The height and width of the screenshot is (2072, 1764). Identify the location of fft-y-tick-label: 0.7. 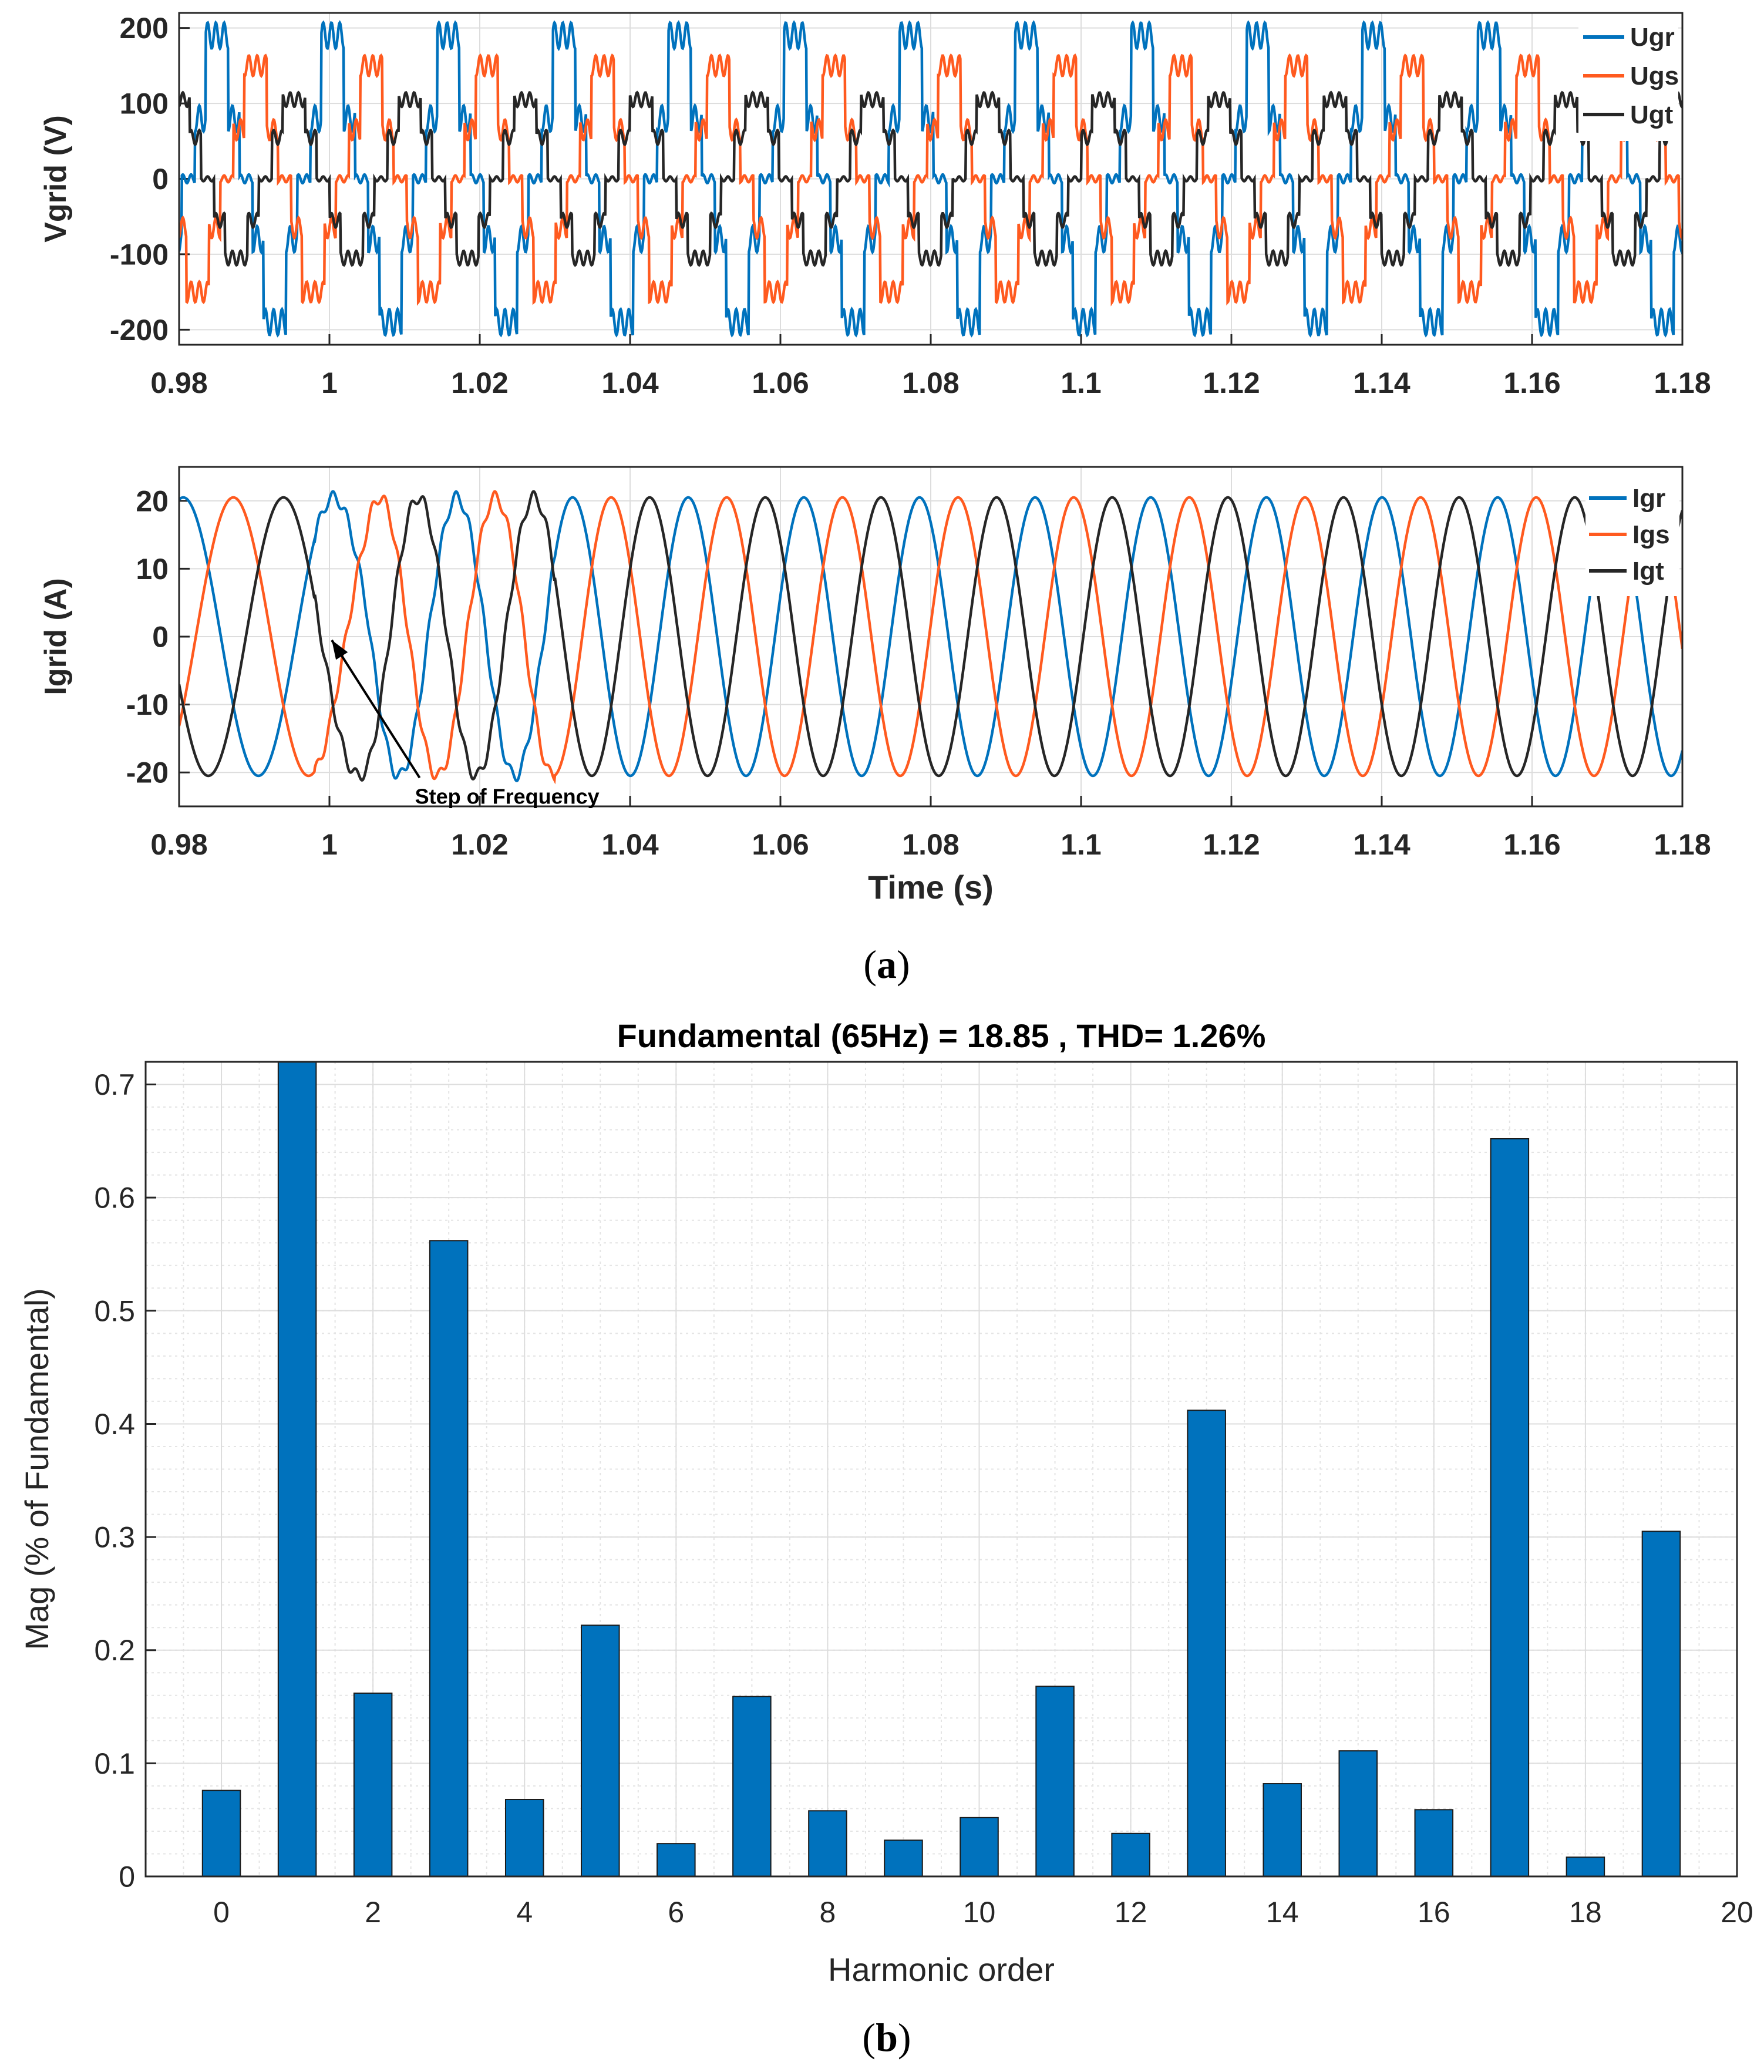
(115, 1084).